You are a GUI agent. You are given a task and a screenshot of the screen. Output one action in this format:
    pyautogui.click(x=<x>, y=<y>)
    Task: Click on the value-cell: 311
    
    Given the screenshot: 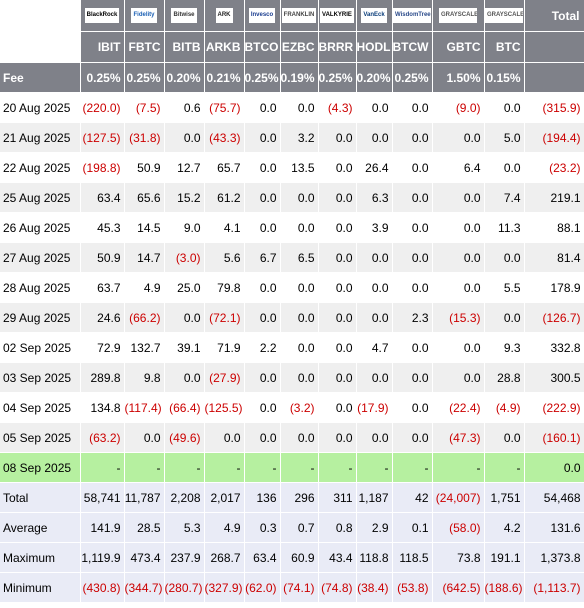 What is the action you would take?
    pyautogui.click(x=337, y=497)
    